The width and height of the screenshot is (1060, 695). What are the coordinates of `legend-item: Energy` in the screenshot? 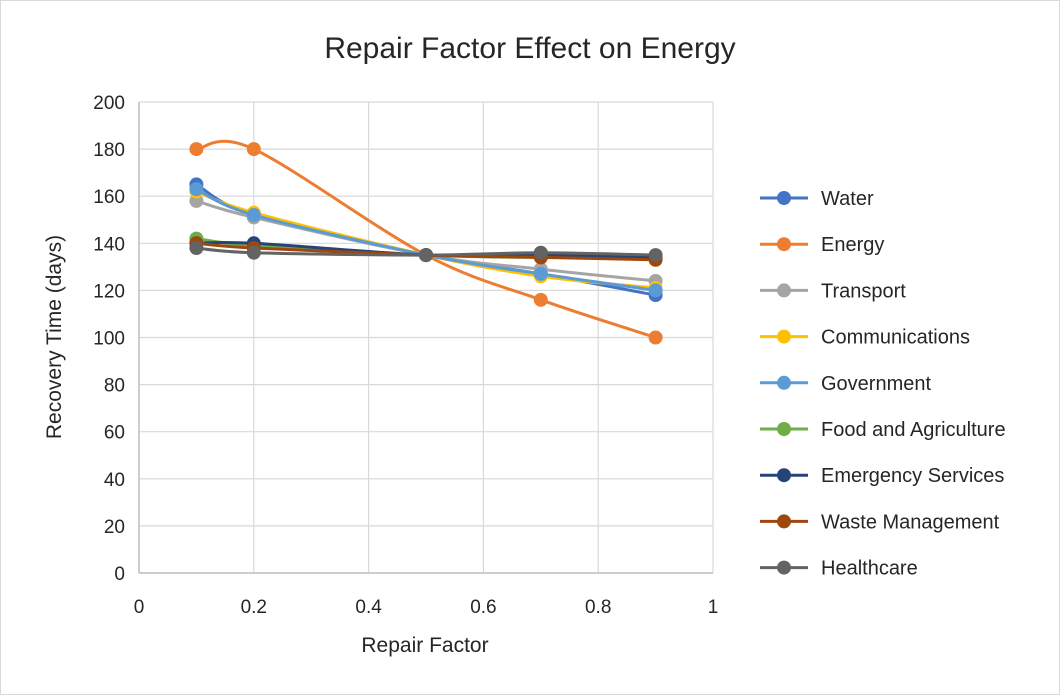 It's located at (822, 245).